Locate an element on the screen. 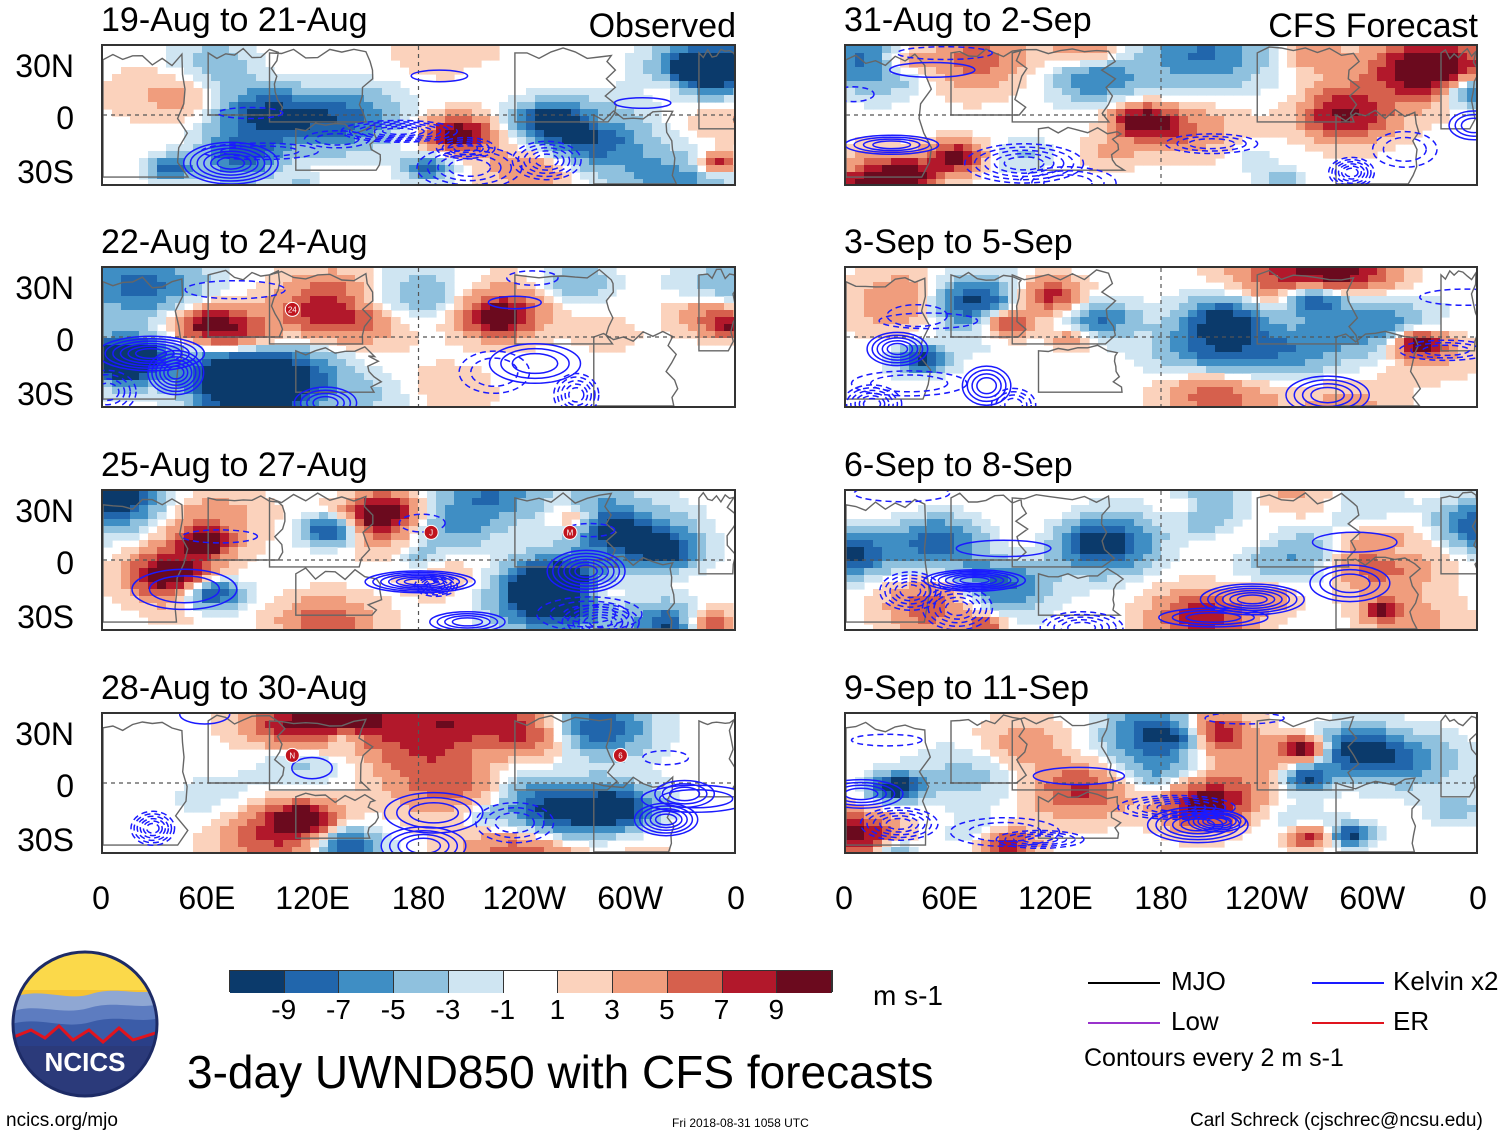 This screenshot has width=1510, height=1137. panel-title: 28-Aug to 30-Aug is located at coordinates (234, 688).